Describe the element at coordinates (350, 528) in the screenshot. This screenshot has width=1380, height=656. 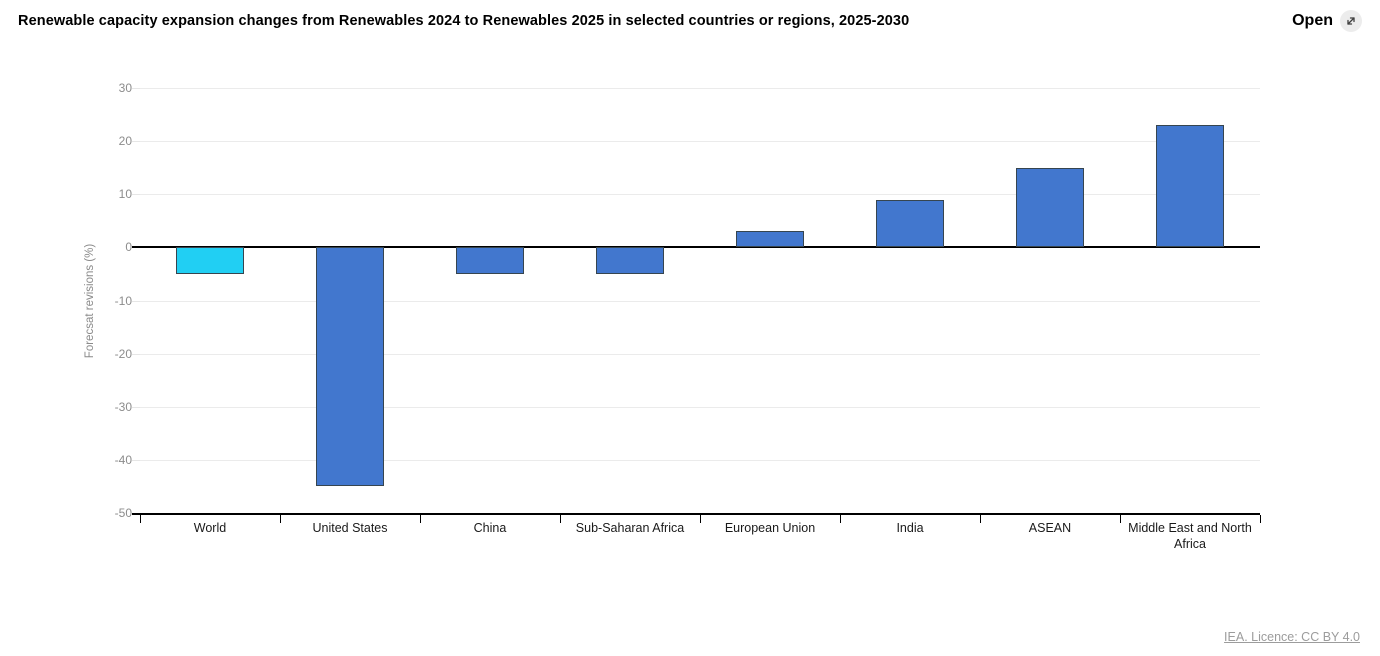
I see `x-category-label-united-states: United States` at that location.